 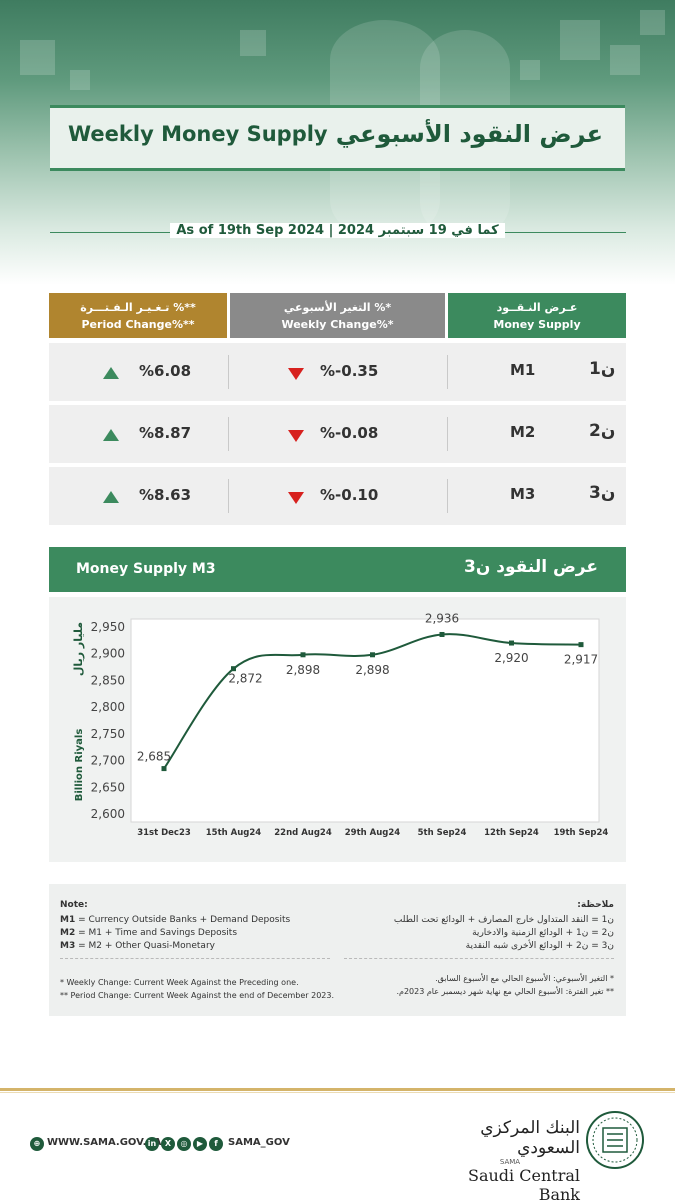 What do you see at coordinates (581, 660) in the screenshot?
I see `data-label: 2,917` at bounding box center [581, 660].